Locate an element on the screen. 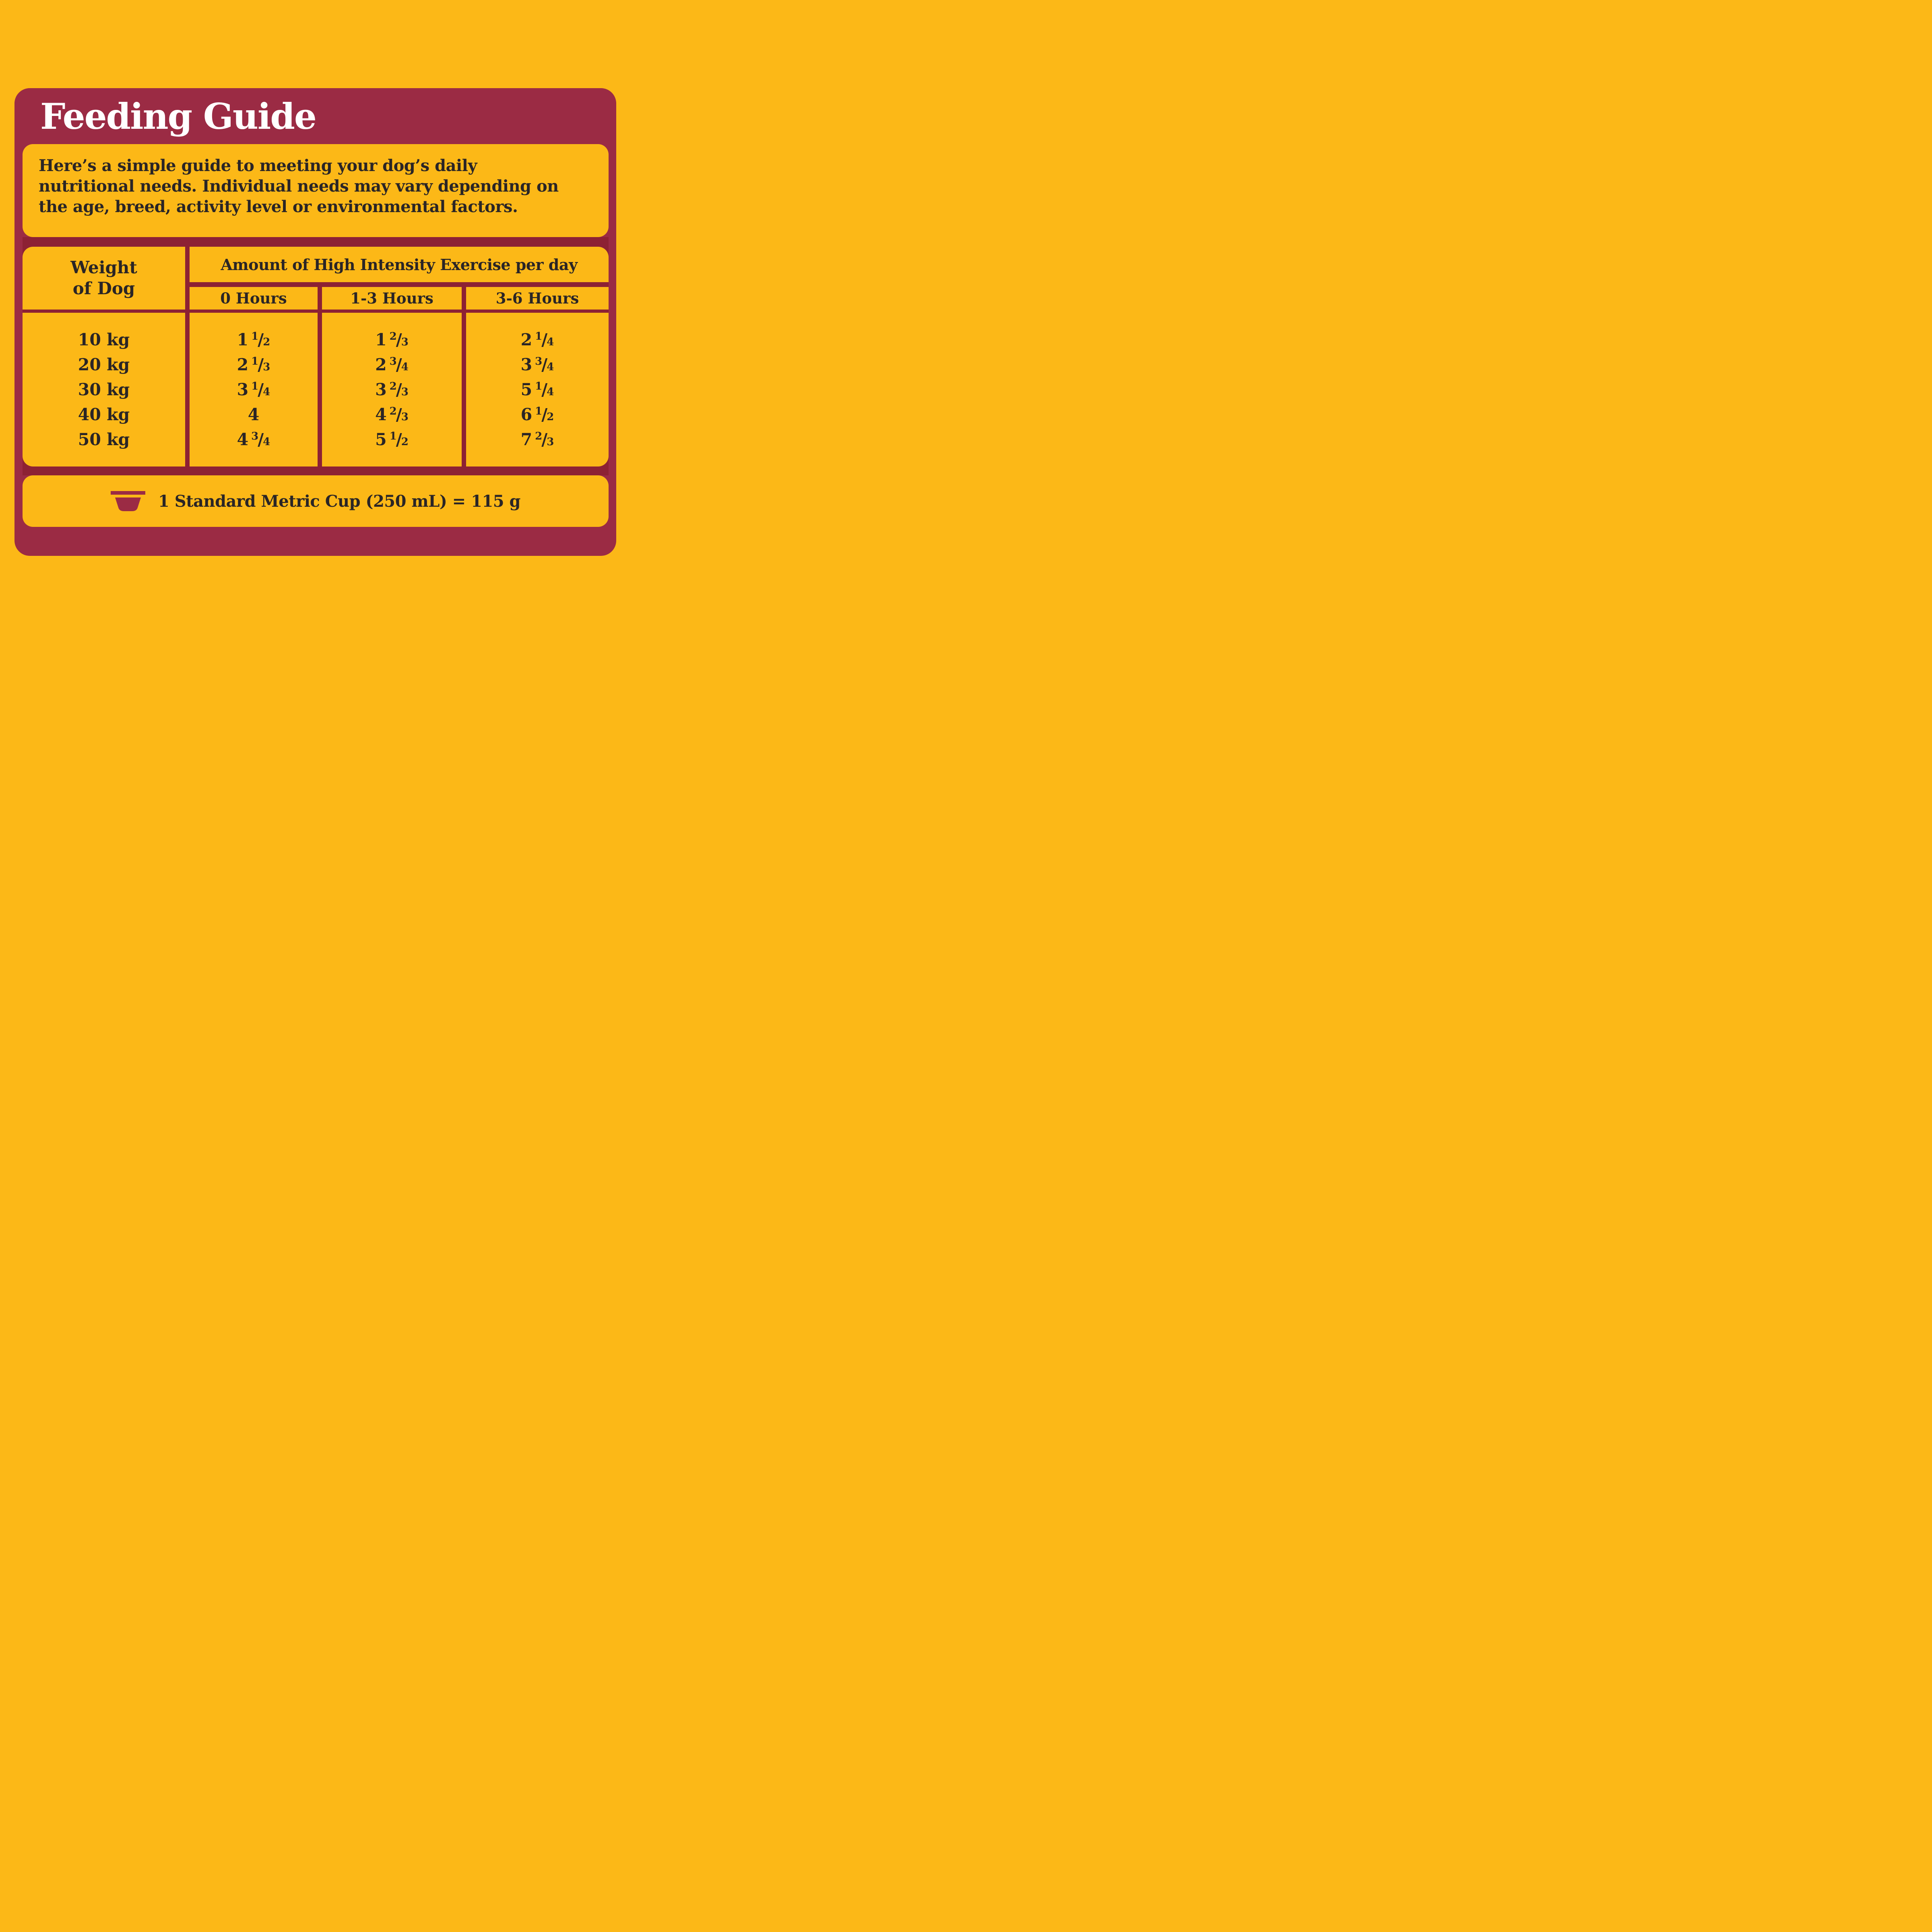 The image size is (1932, 1932). cup-note-box: 1 Standard Metric Cup (250 mL) = 115 g is located at coordinates (316, 501).